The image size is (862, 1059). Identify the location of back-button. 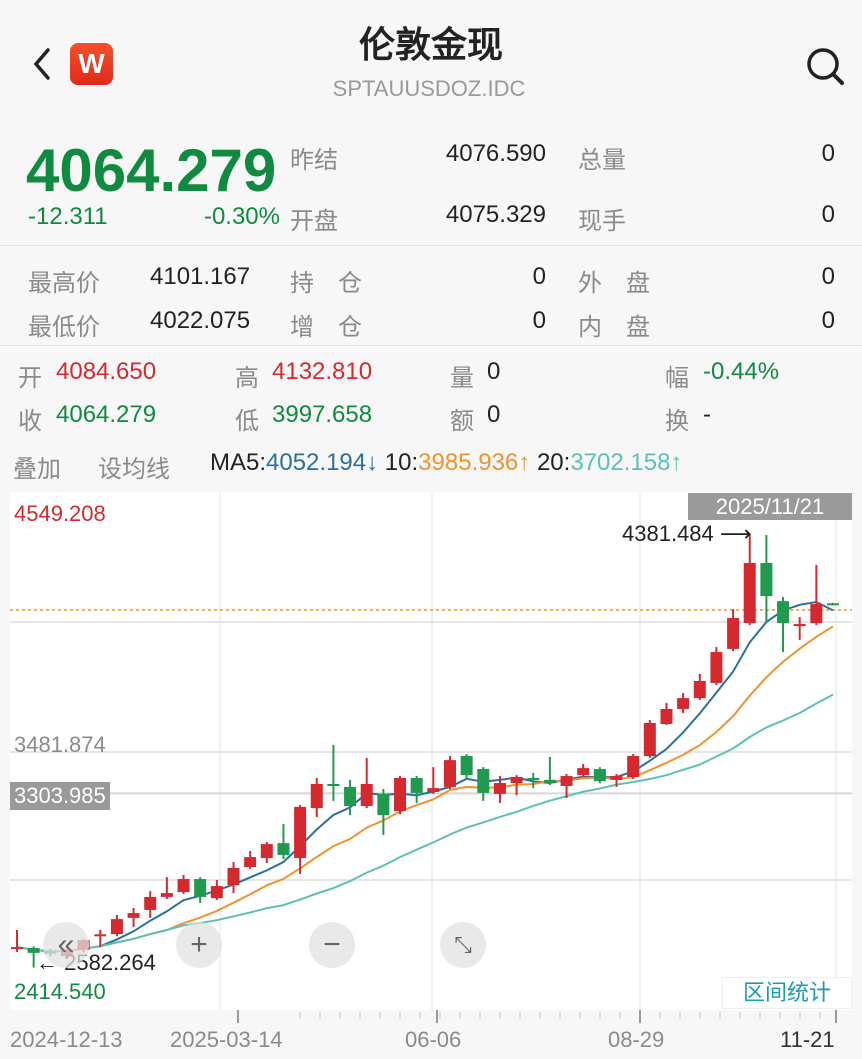
(43, 64).